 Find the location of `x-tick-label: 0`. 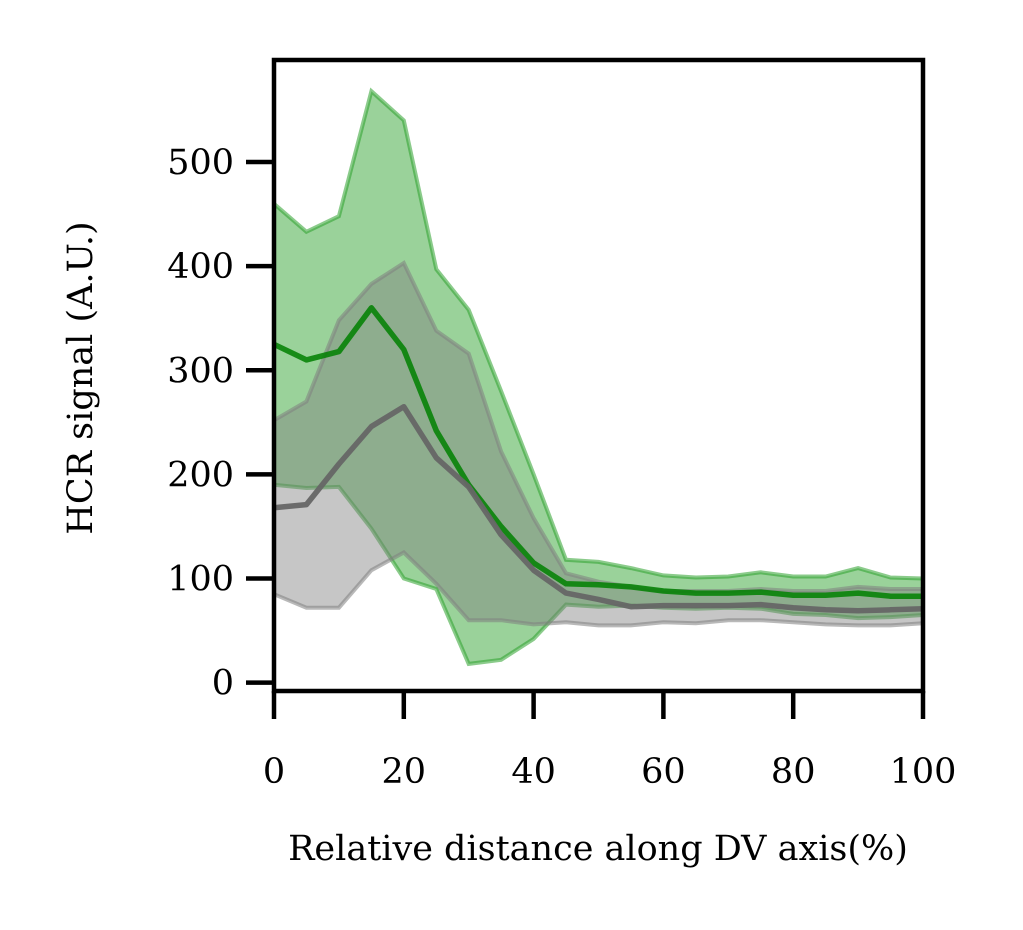

x-tick-label: 0 is located at coordinates (274, 772).